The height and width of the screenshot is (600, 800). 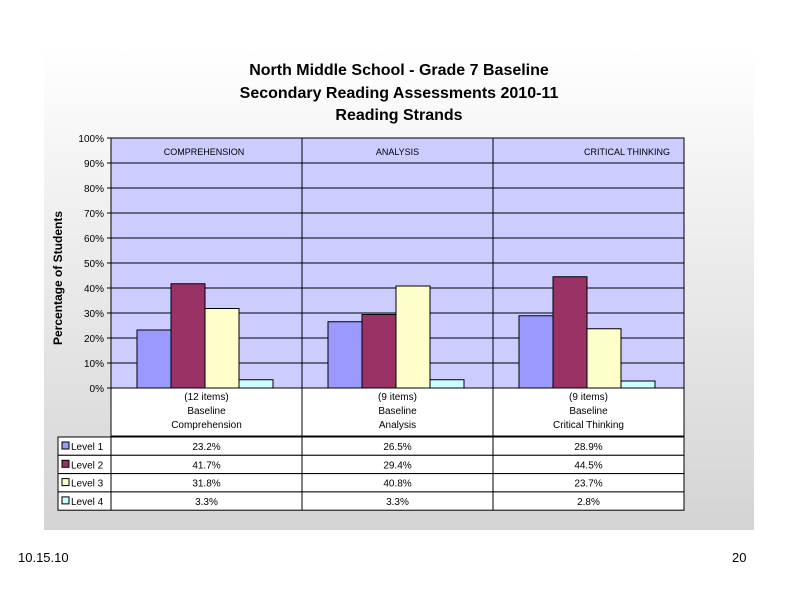 I want to click on y-tick-label: 0%, so click(x=97, y=389).